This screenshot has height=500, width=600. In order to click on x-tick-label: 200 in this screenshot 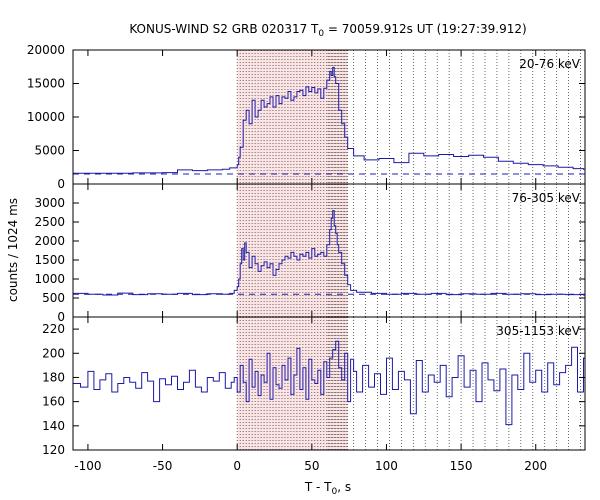, I will do `click(535, 466)`.